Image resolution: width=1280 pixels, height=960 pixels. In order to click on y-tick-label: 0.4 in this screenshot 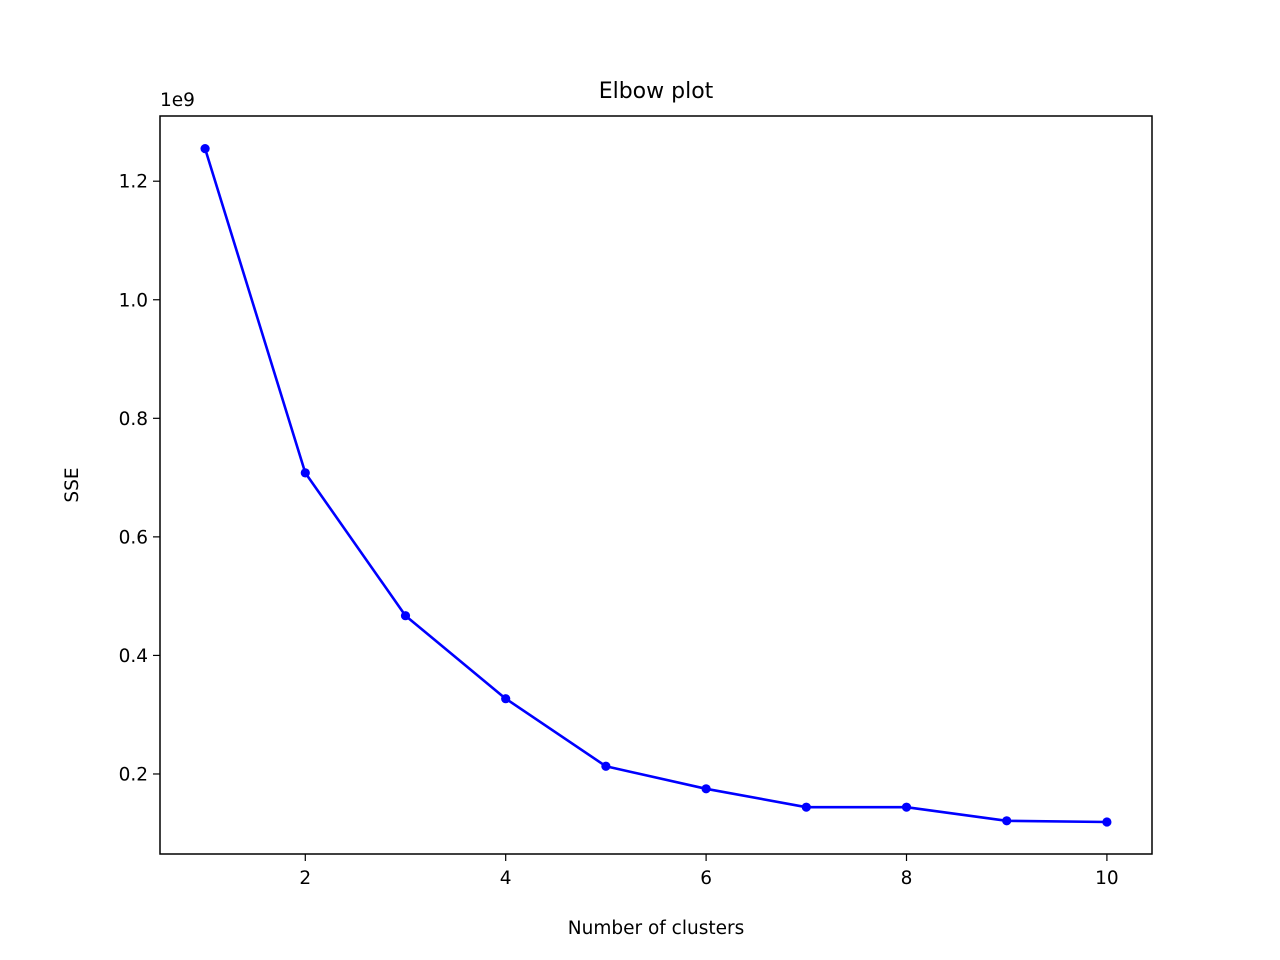, I will do `click(133, 656)`.